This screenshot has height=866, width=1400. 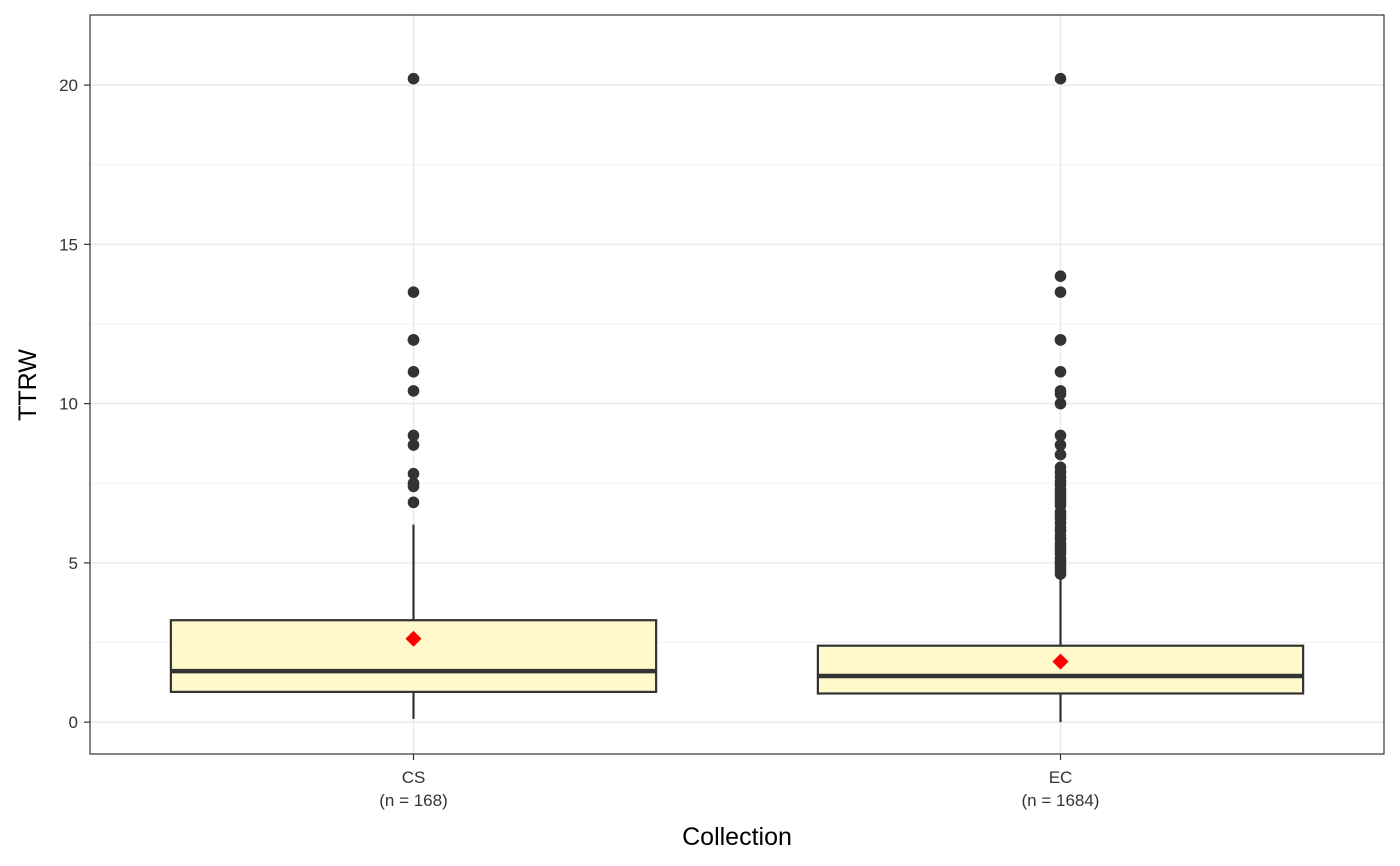 What do you see at coordinates (73, 722) in the screenshot?
I see `y-tick-label: 0` at bounding box center [73, 722].